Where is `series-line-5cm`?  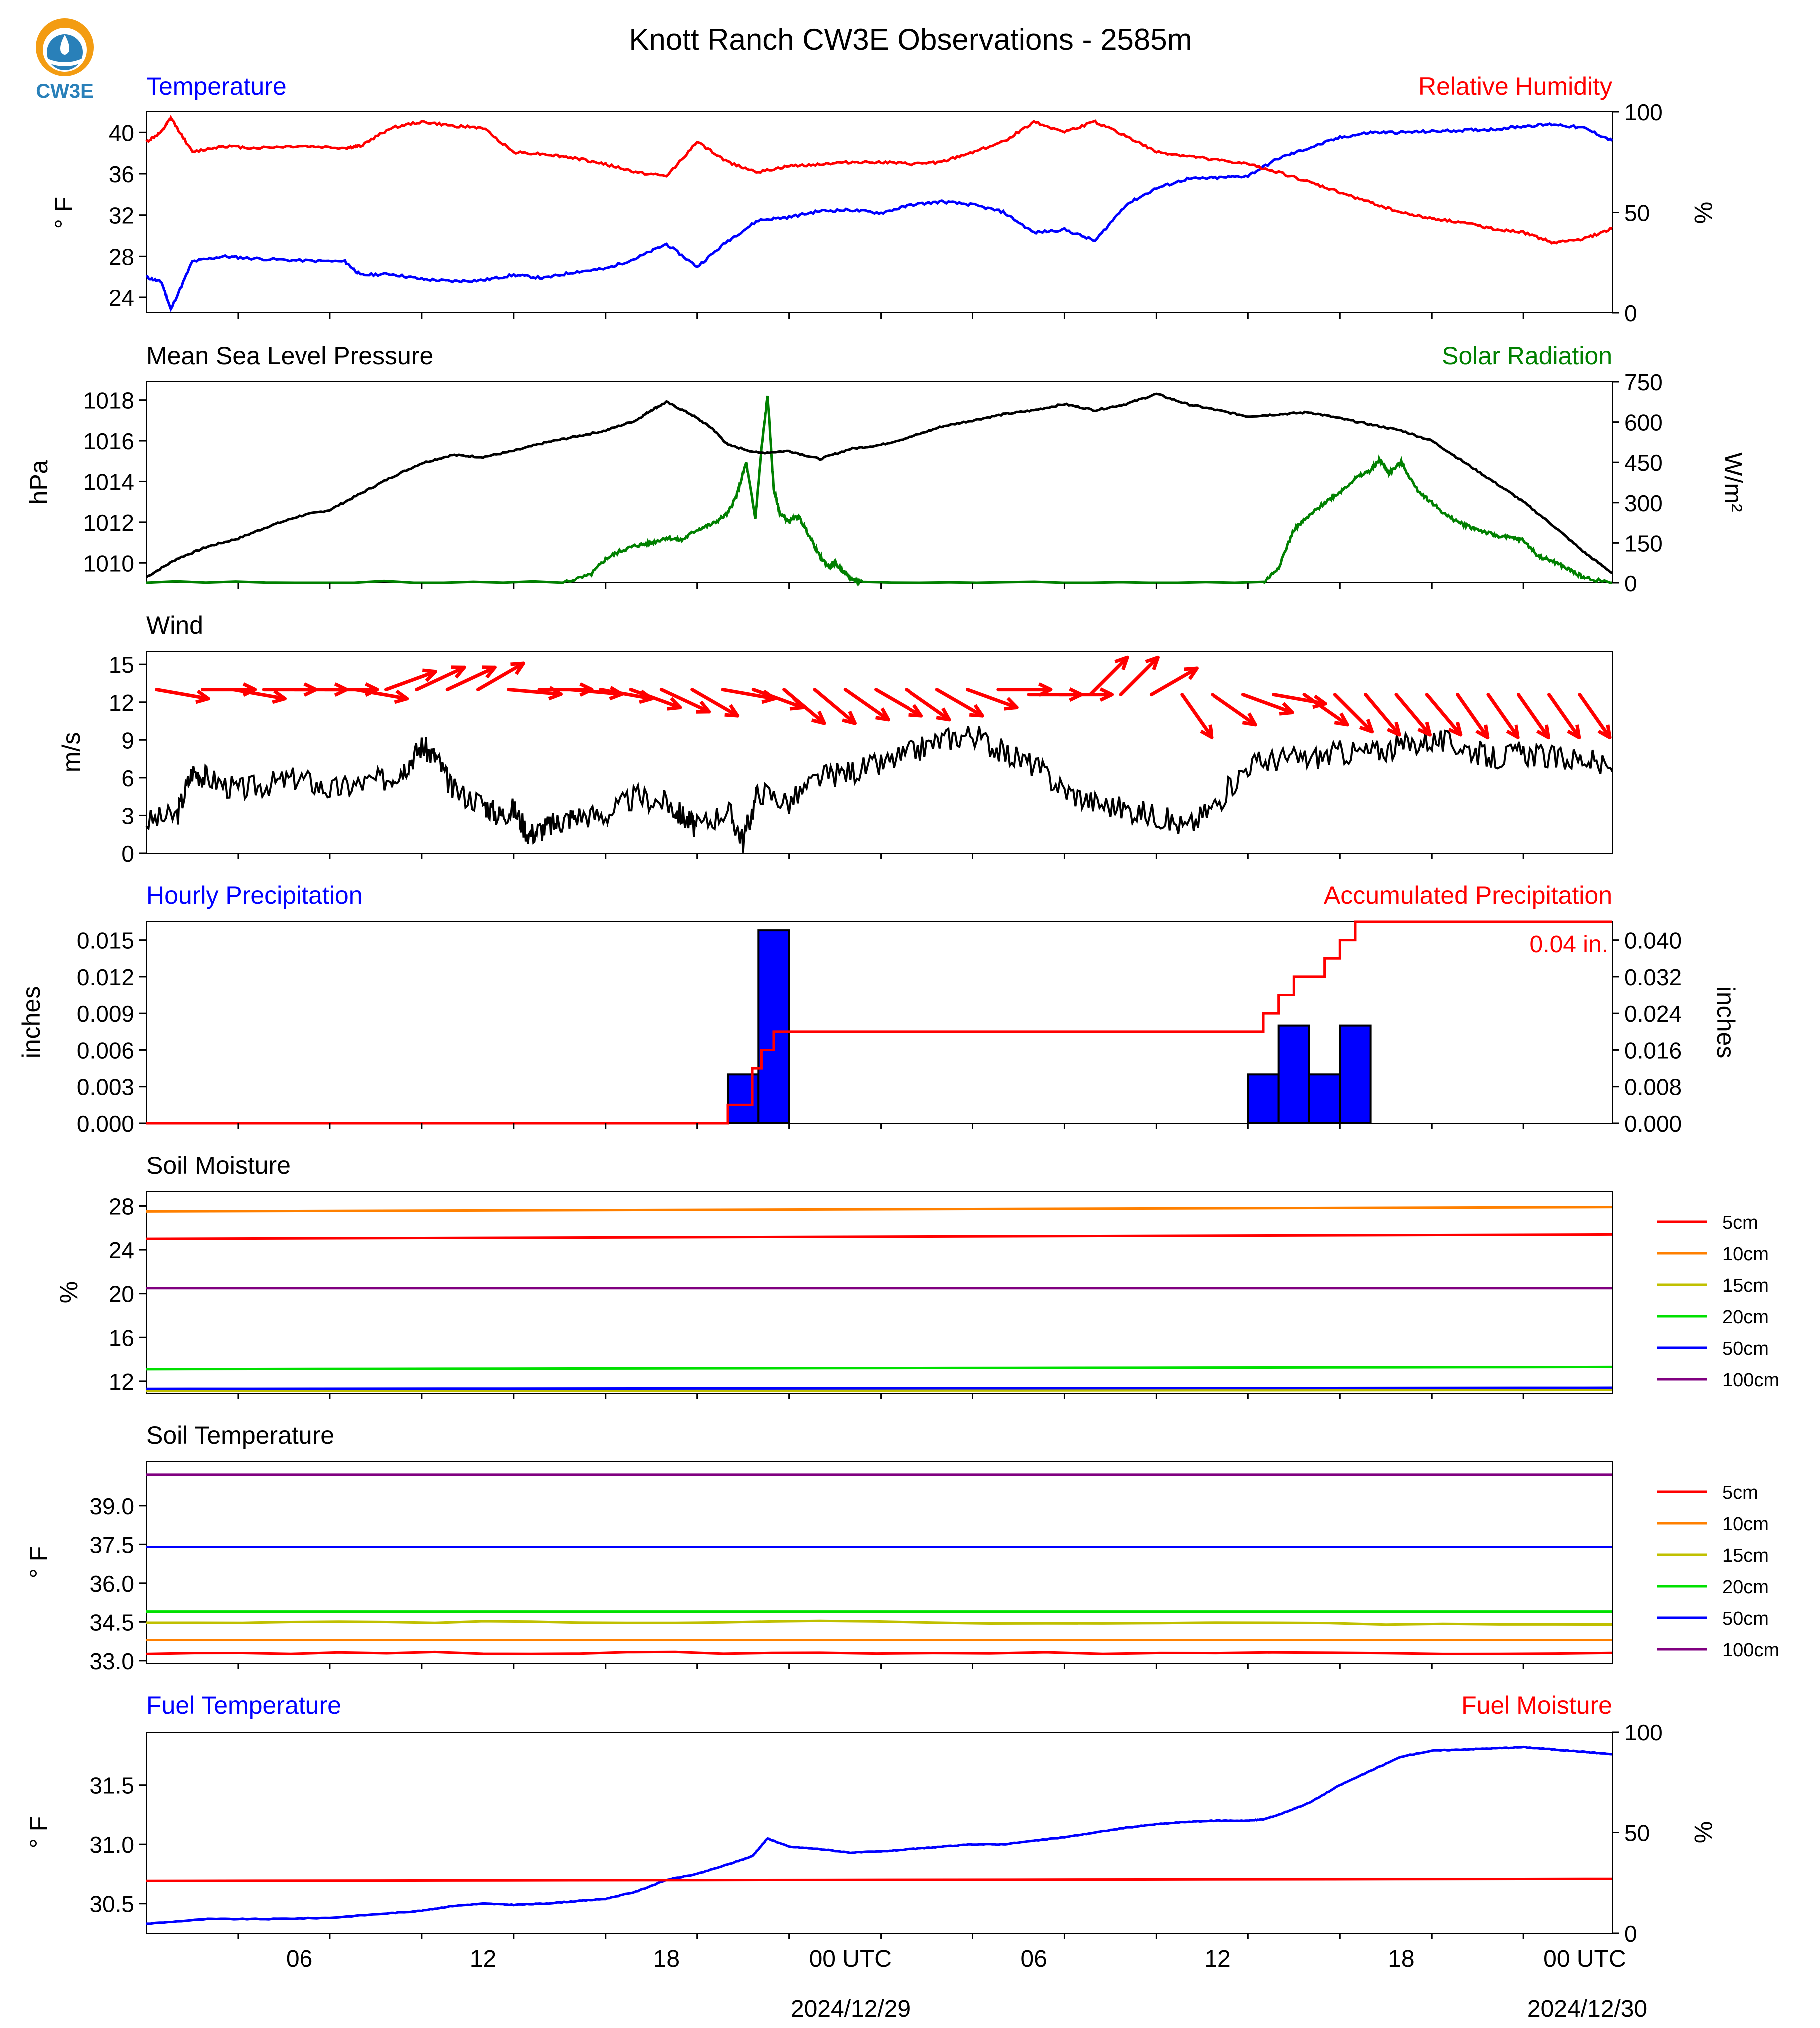
series-line-5cm is located at coordinates (879, 1652).